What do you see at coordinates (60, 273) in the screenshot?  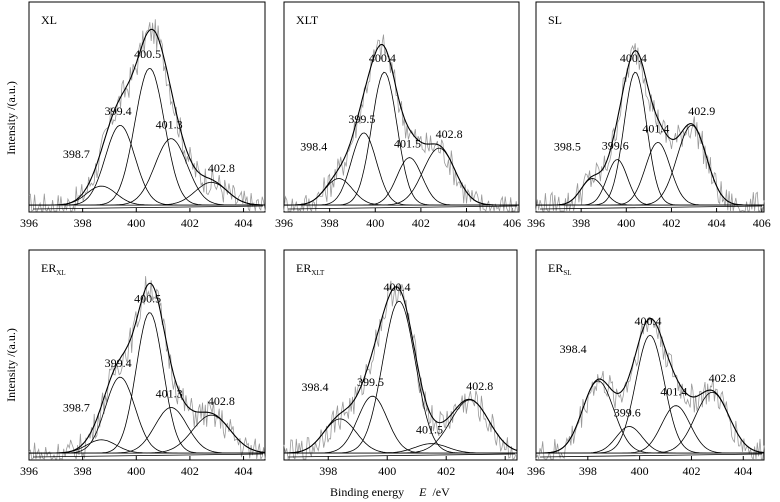 I see `panel-title-sub: XL` at bounding box center [60, 273].